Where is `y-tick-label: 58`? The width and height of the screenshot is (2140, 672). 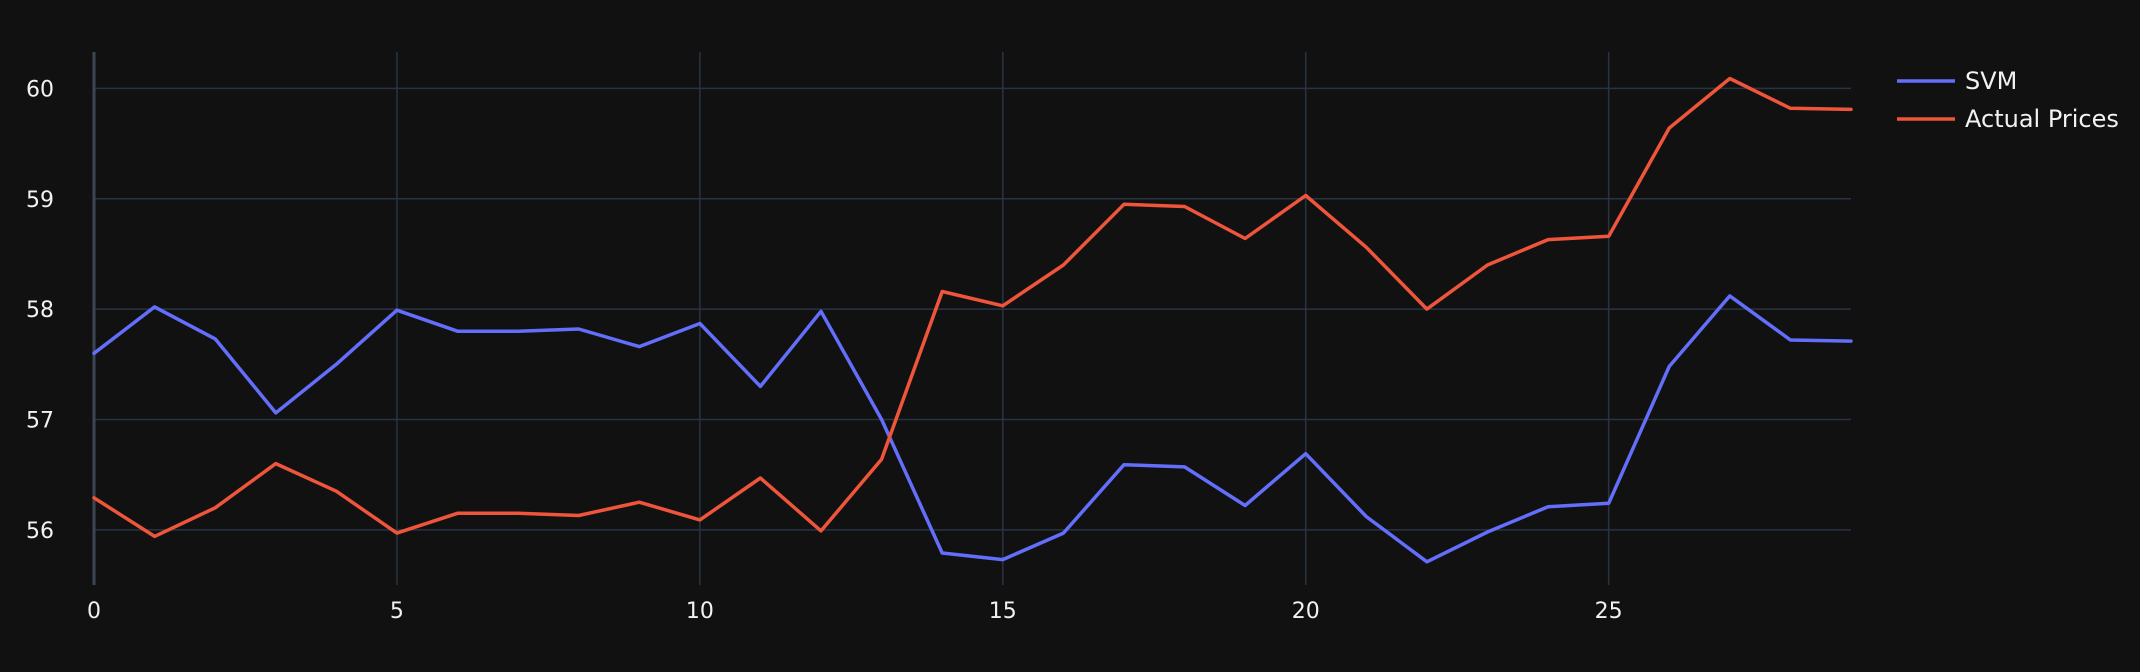 y-tick-label: 58 is located at coordinates (40, 310).